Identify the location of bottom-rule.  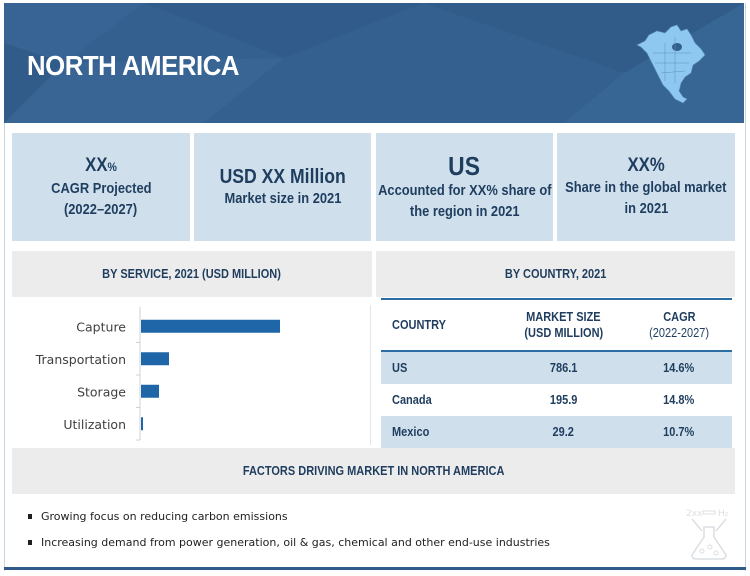
(375, 568).